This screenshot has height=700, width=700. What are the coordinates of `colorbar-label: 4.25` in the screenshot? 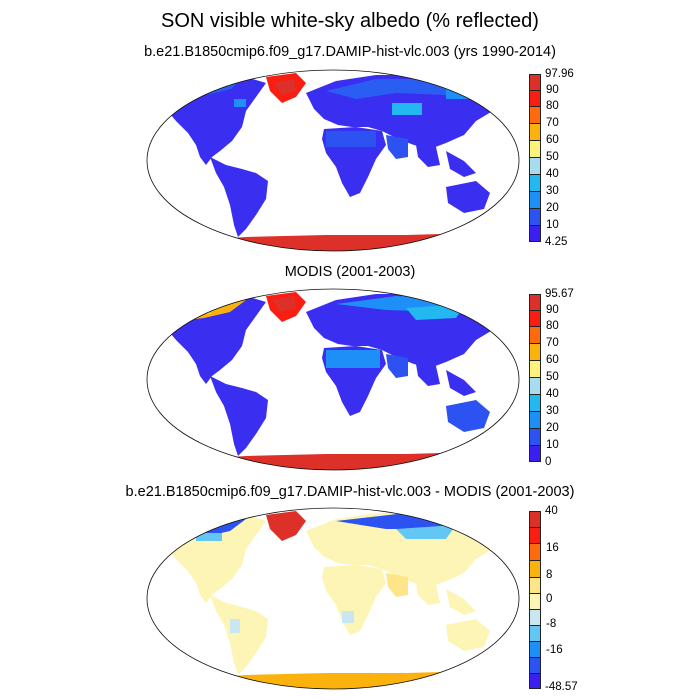 It's located at (556, 242).